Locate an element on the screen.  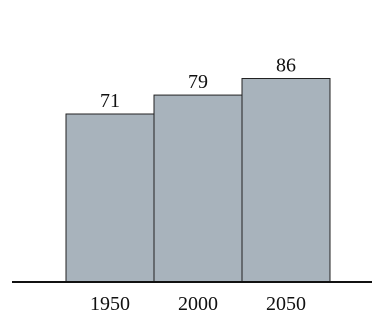
x-tick-label-2050: 2050 is located at coordinates (286, 304).